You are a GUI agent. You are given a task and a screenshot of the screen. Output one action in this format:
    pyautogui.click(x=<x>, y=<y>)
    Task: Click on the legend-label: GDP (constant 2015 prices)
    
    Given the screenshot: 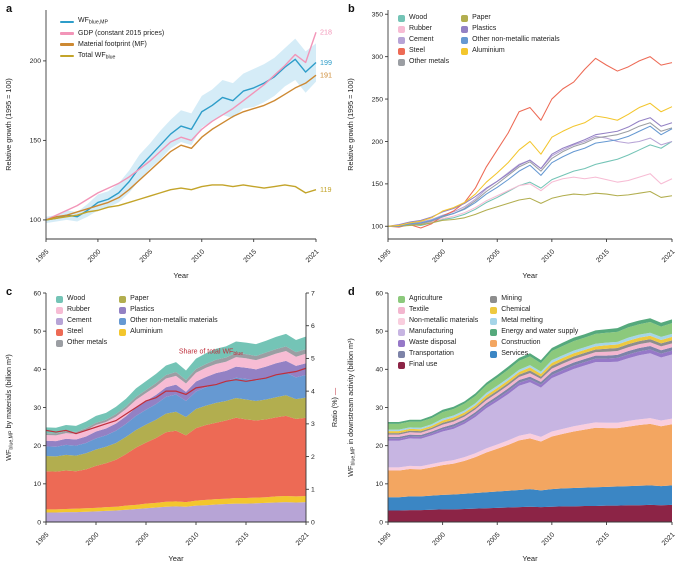 What is the action you would take?
    pyautogui.click(x=121, y=33)
    